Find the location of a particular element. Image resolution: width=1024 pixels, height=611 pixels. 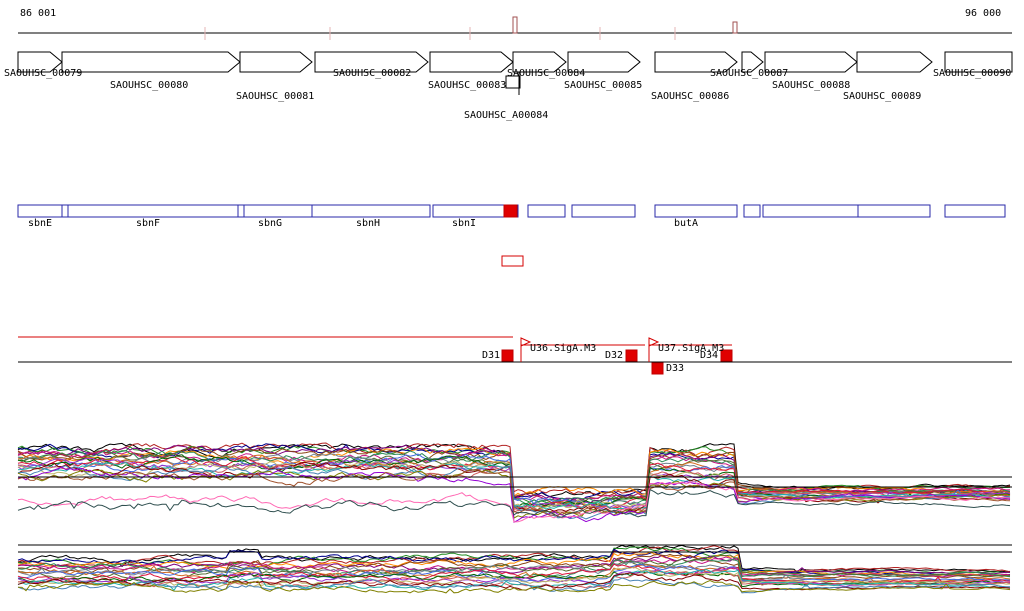

operon-red-block is located at coordinates (510, 211).